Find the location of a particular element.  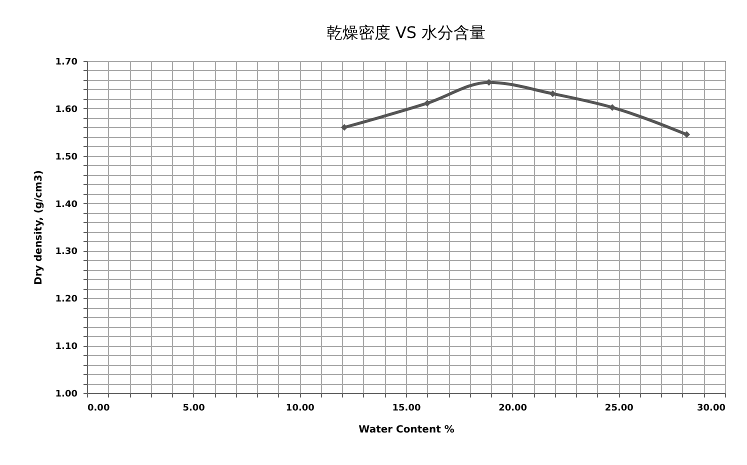

x-tick-label: 5.00 is located at coordinates (193, 409).